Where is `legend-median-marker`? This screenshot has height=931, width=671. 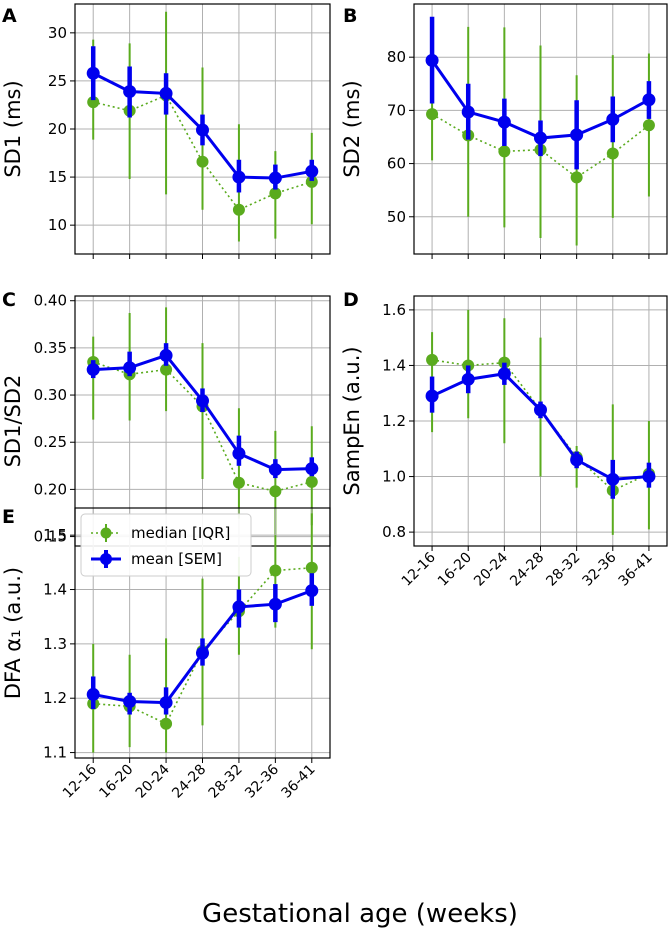
legend-median-marker is located at coordinates (106, 533).